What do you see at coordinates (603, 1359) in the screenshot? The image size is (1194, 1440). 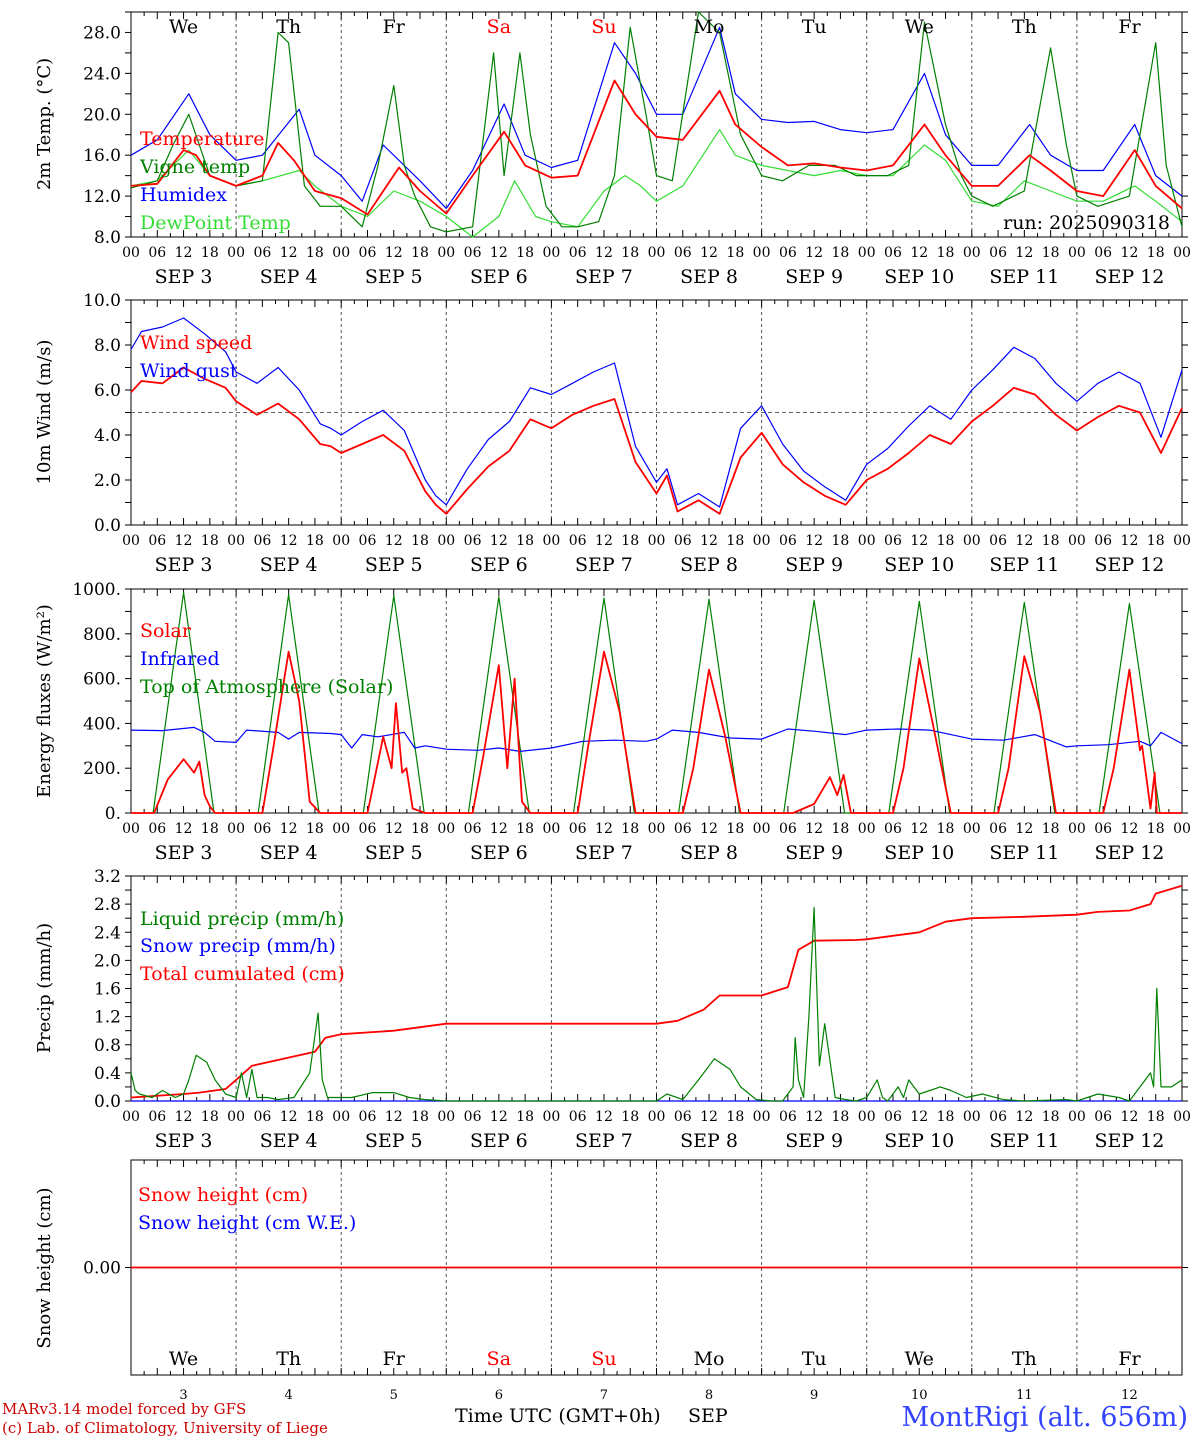 I see `weekday-label: Su` at bounding box center [603, 1359].